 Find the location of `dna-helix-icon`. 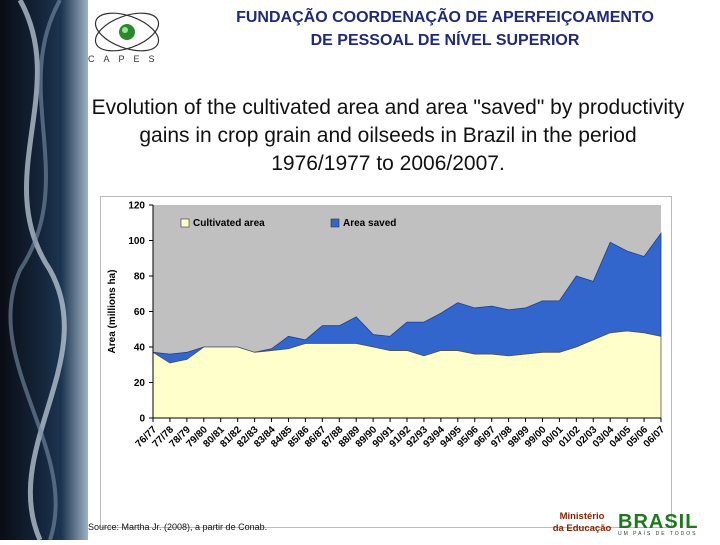

dna-helix-icon is located at coordinates (37, 271).